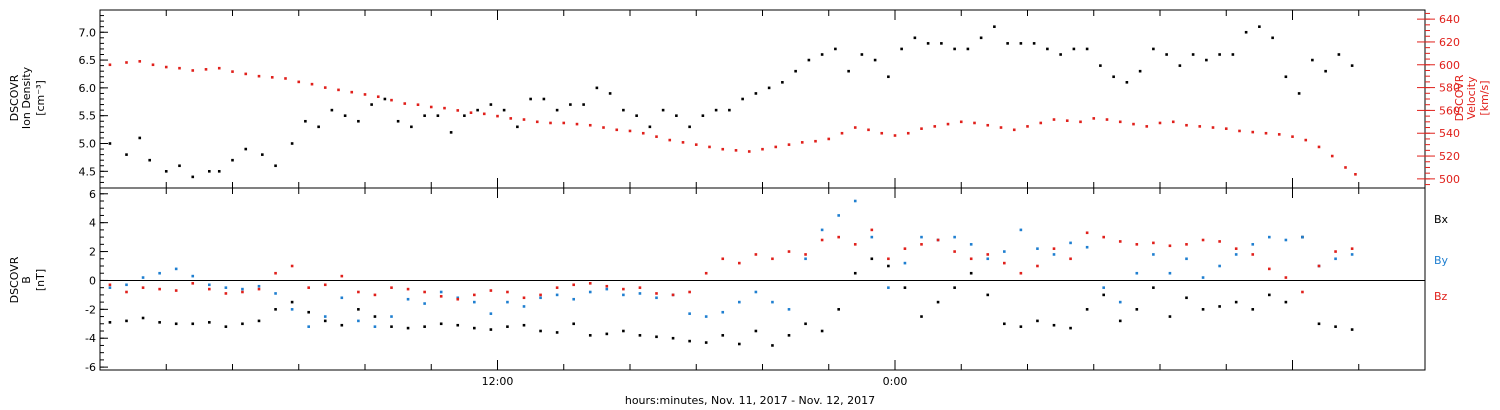 The width and height of the screenshot is (1500, 410). I want to click on density-tick-label: 6.5, so click(88, 60).